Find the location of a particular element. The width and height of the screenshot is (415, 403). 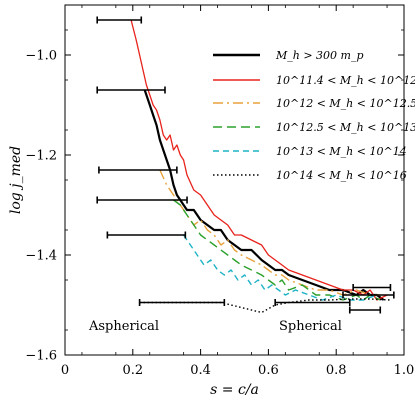

x-tick-label: 0.8 is located at coordinates (336, 370).